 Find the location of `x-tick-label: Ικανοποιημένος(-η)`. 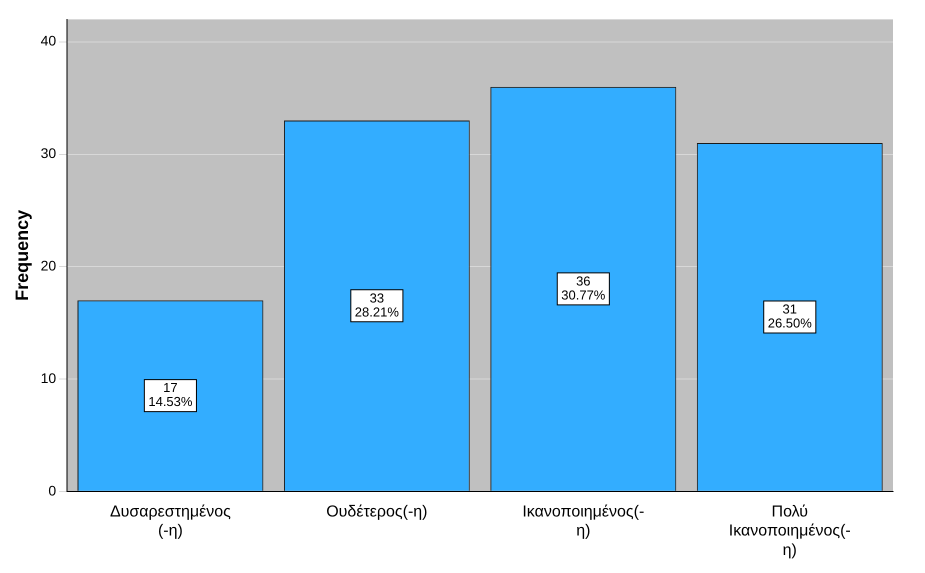

x-tick-label: Ικανοποιημένος(-η) is located at coordinates (583, 521).